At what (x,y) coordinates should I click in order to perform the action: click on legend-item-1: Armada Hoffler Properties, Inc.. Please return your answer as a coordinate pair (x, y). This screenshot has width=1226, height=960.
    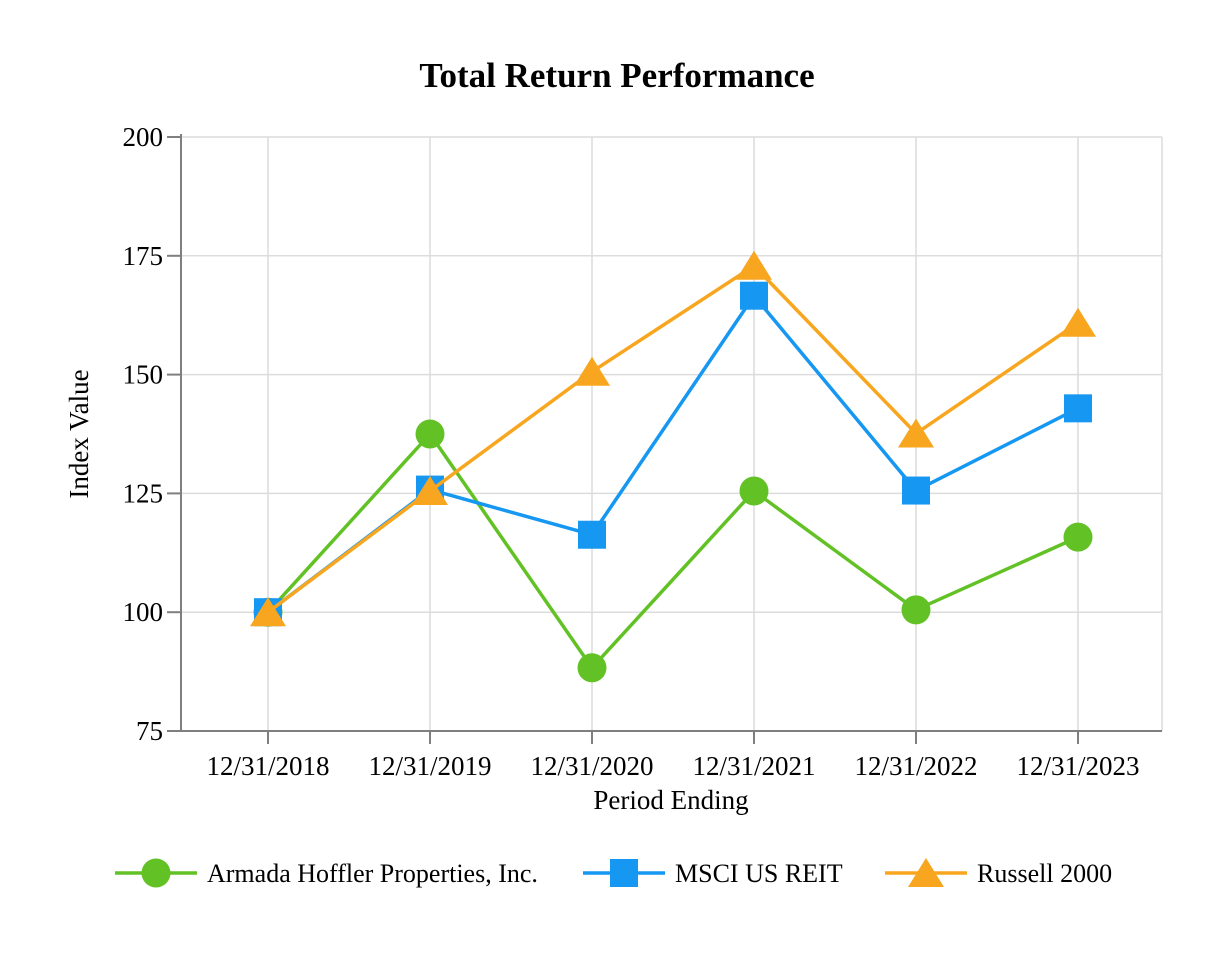
    Looking at the image, I should click on (326, 873).